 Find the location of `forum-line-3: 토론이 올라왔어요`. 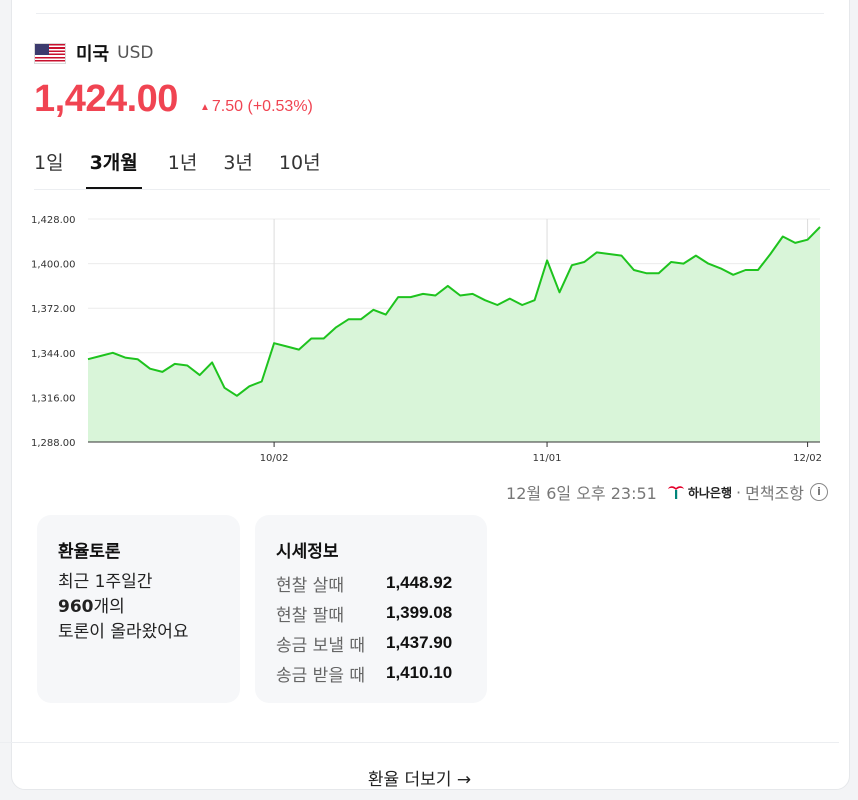

forum-line-3: 토론이 올라왔어요 is located at coordinates (123, 632).